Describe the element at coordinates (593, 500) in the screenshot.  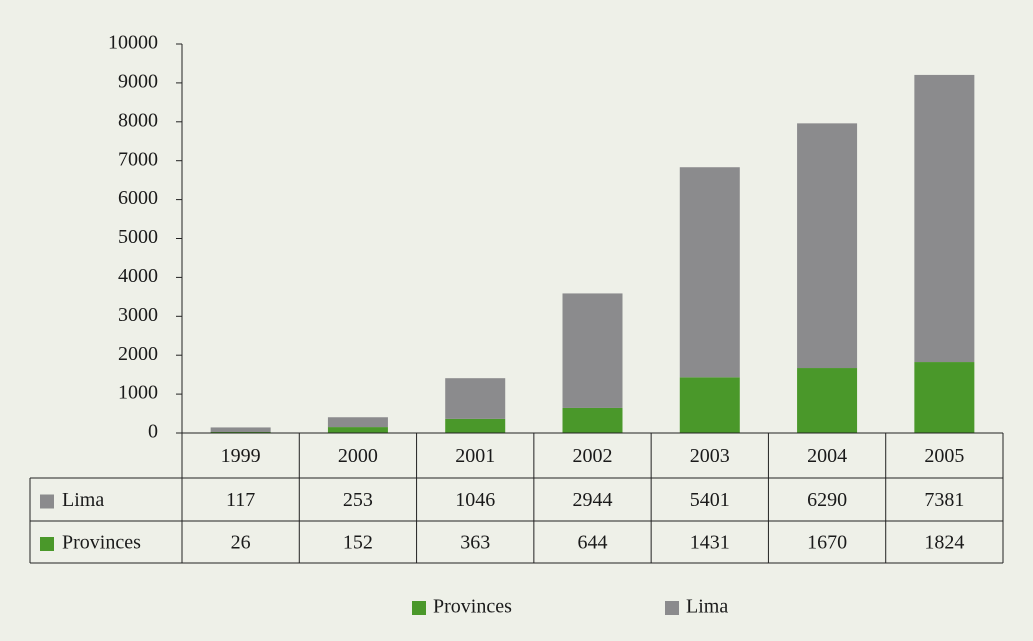
I see `table-cell: 2944` at that location.